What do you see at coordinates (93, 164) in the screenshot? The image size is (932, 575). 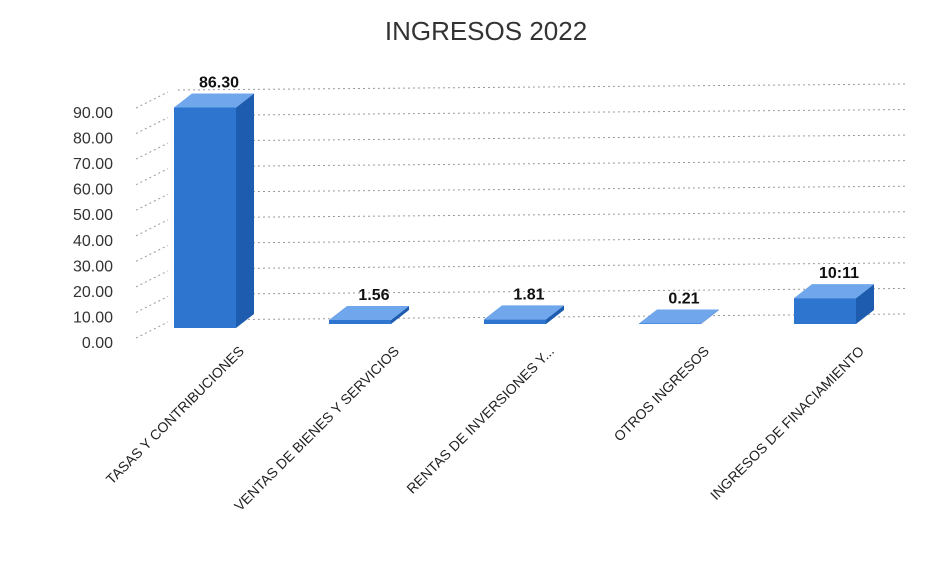 I see `y-tick-label: 70.00` at bounding box center [93, 164].